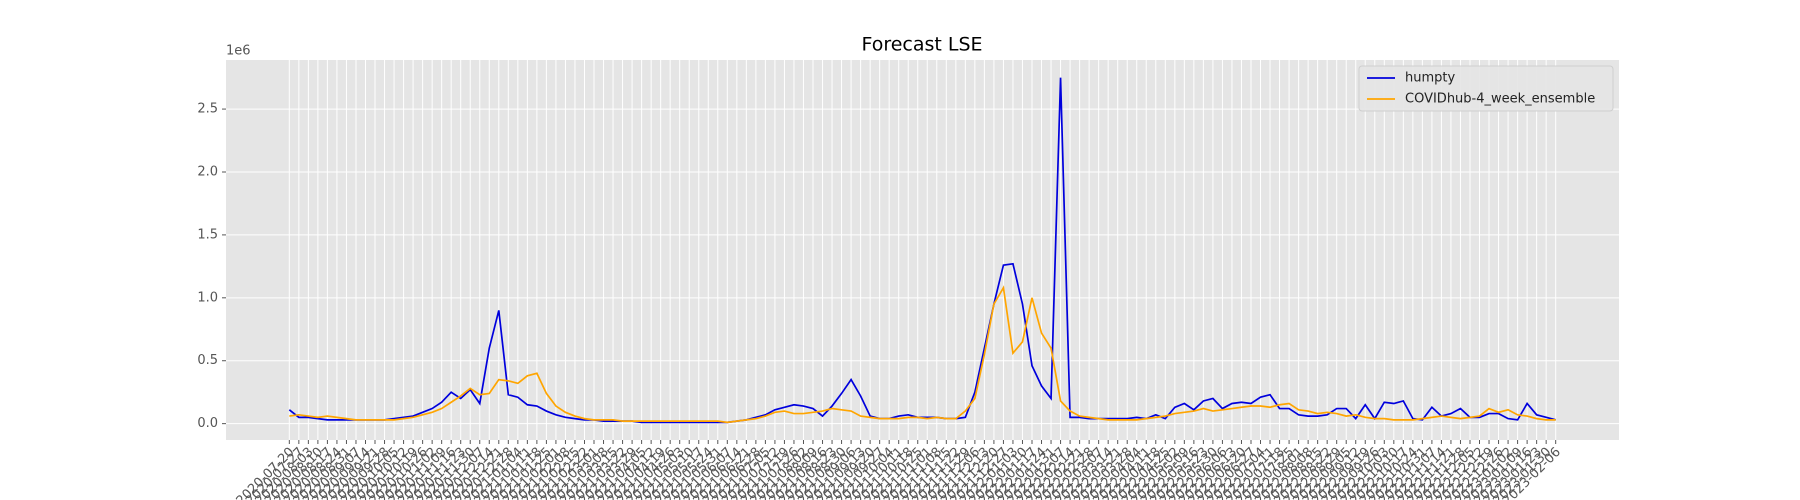 This screenshot has height=500, width=1800. I want to click on chart-title: Forecast LSE, so click(921, 45).